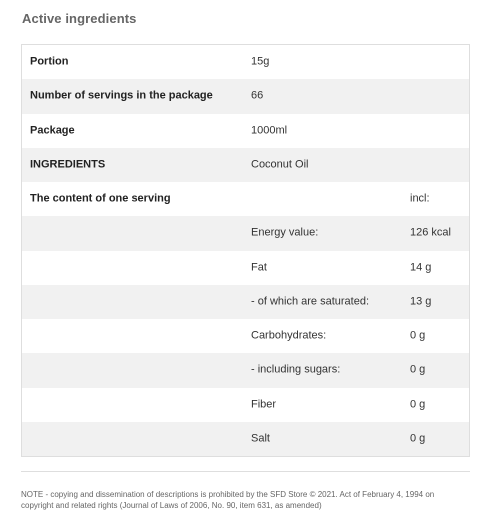  Describe the element at coordinates (100, 198) in the screenshot. I see `row-label: The content of one serving` at that location.